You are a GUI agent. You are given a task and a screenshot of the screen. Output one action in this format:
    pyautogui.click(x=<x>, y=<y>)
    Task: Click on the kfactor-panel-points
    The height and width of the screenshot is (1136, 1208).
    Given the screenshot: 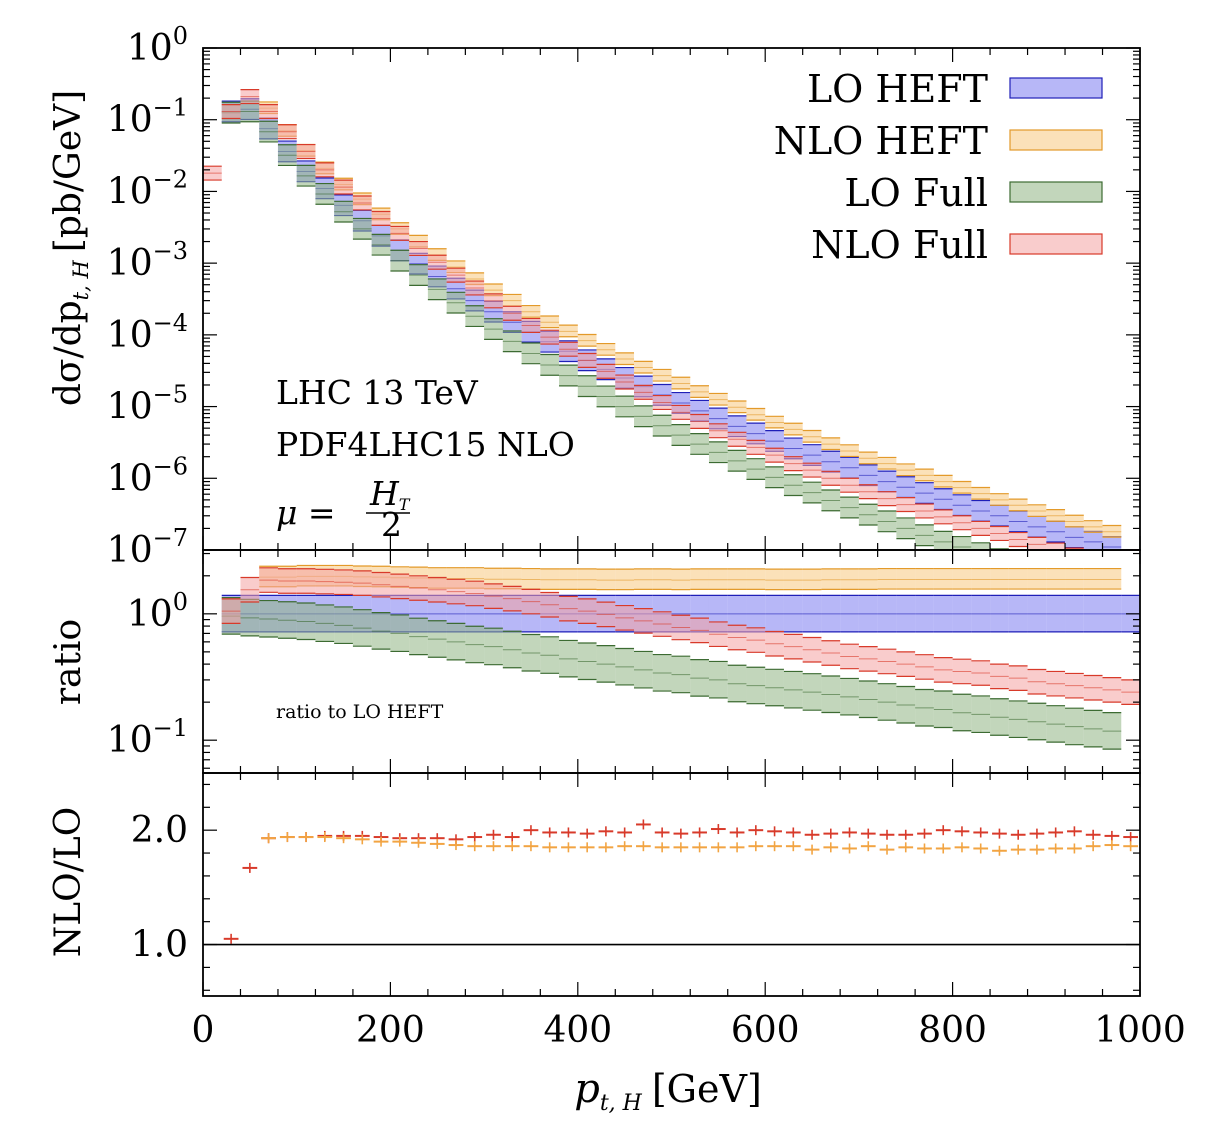 What is the action you would take?
    pyautogui.click(x=671, y=882)
    